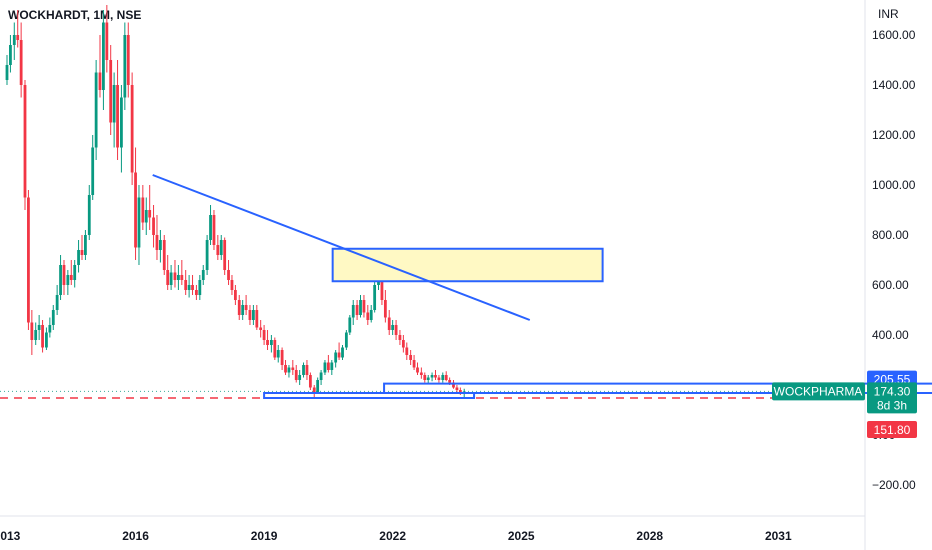 This screenshot has width=932, height=550. What do you see at coordinates (521, 536) in the screenshot?
I see `x-tick-label: 2025` at bounding box center [521, 536].